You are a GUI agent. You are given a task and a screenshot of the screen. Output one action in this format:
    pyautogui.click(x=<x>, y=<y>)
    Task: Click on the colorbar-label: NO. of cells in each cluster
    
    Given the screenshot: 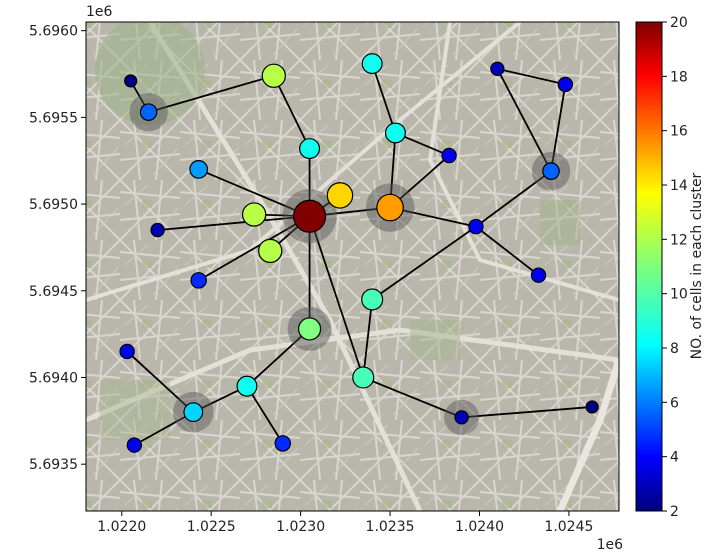 What is the action you would take?
    pyautogui.click(x=697, y=265)
    